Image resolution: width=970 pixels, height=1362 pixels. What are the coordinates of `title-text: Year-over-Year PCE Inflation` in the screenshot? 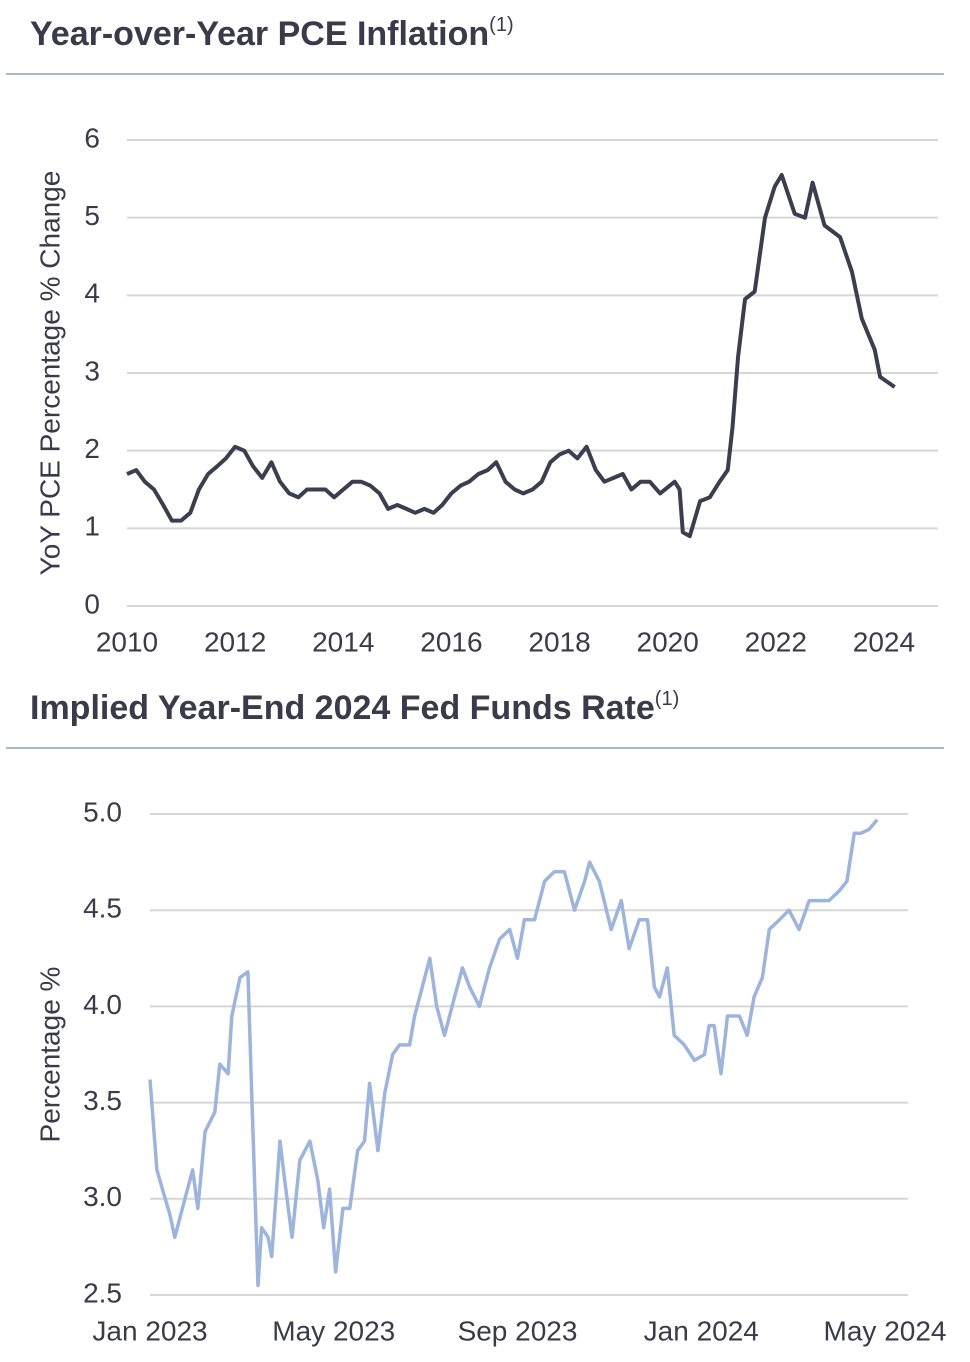 It's located at (259, 34).